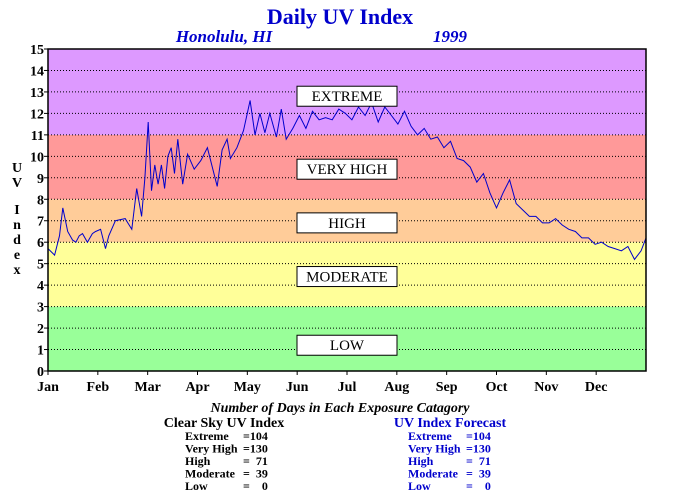 Image resolution: width=680 pixels, height=500 pixels. Describe the element at coordinates (37, 50) in the screenshot. I see `y-tick-label: 15` at that location.